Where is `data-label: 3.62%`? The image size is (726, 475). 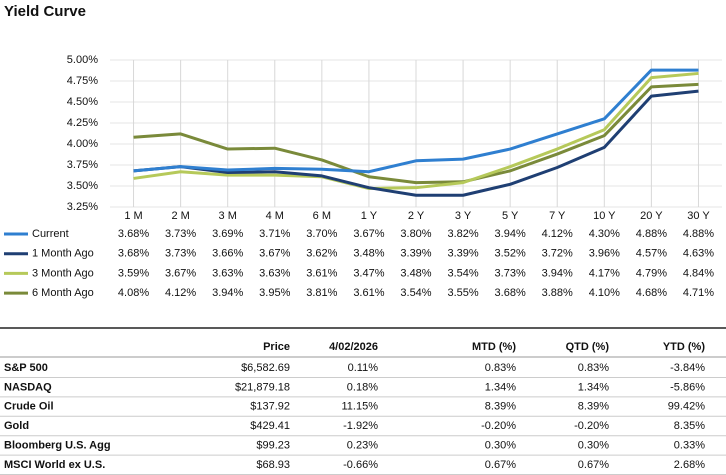 data-label: 3.62% is located at coordinates (321, 254).